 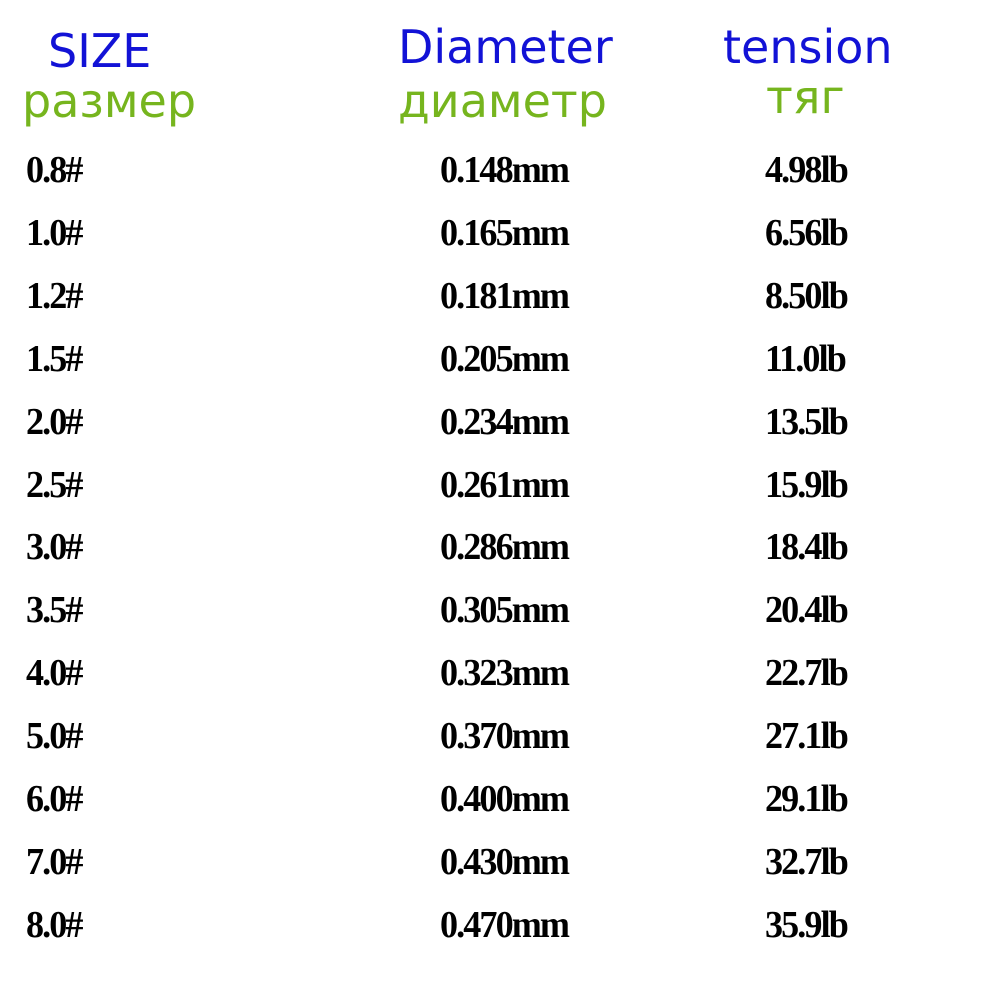 What do you see at coordinates (54, 799) in the screenshot?
I see `size-cell: 6.0#` at bounding box center [54, 799].